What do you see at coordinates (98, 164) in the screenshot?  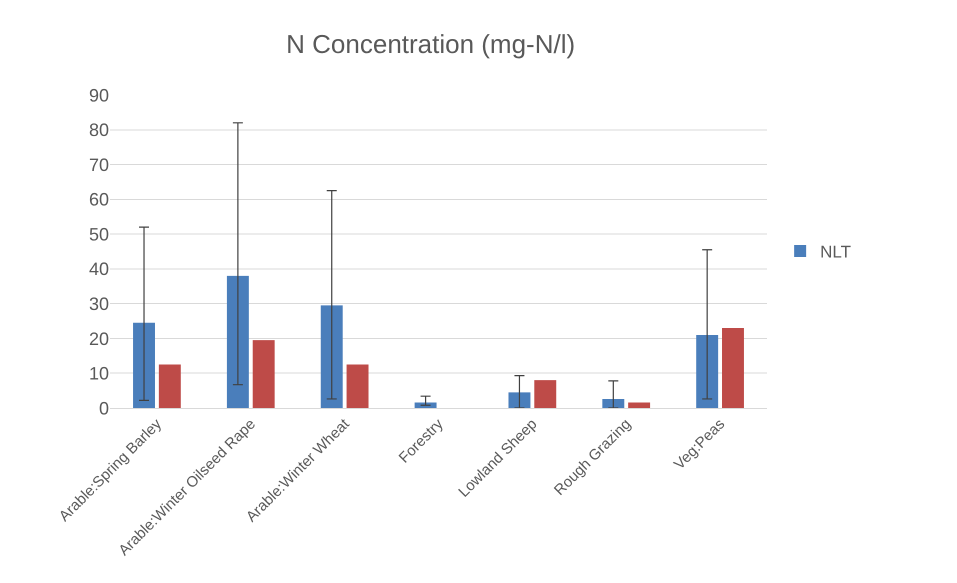 I see `y-tick-label: 70` at bounding box center [98, 164].